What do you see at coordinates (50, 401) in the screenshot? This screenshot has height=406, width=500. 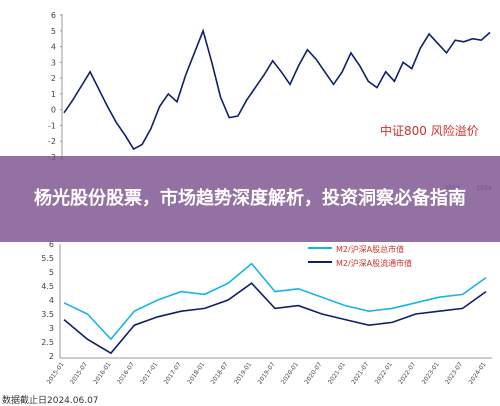 I see `data-cutoff-note: 数据截止日2024.06.07` at bounding box center [50, 401].